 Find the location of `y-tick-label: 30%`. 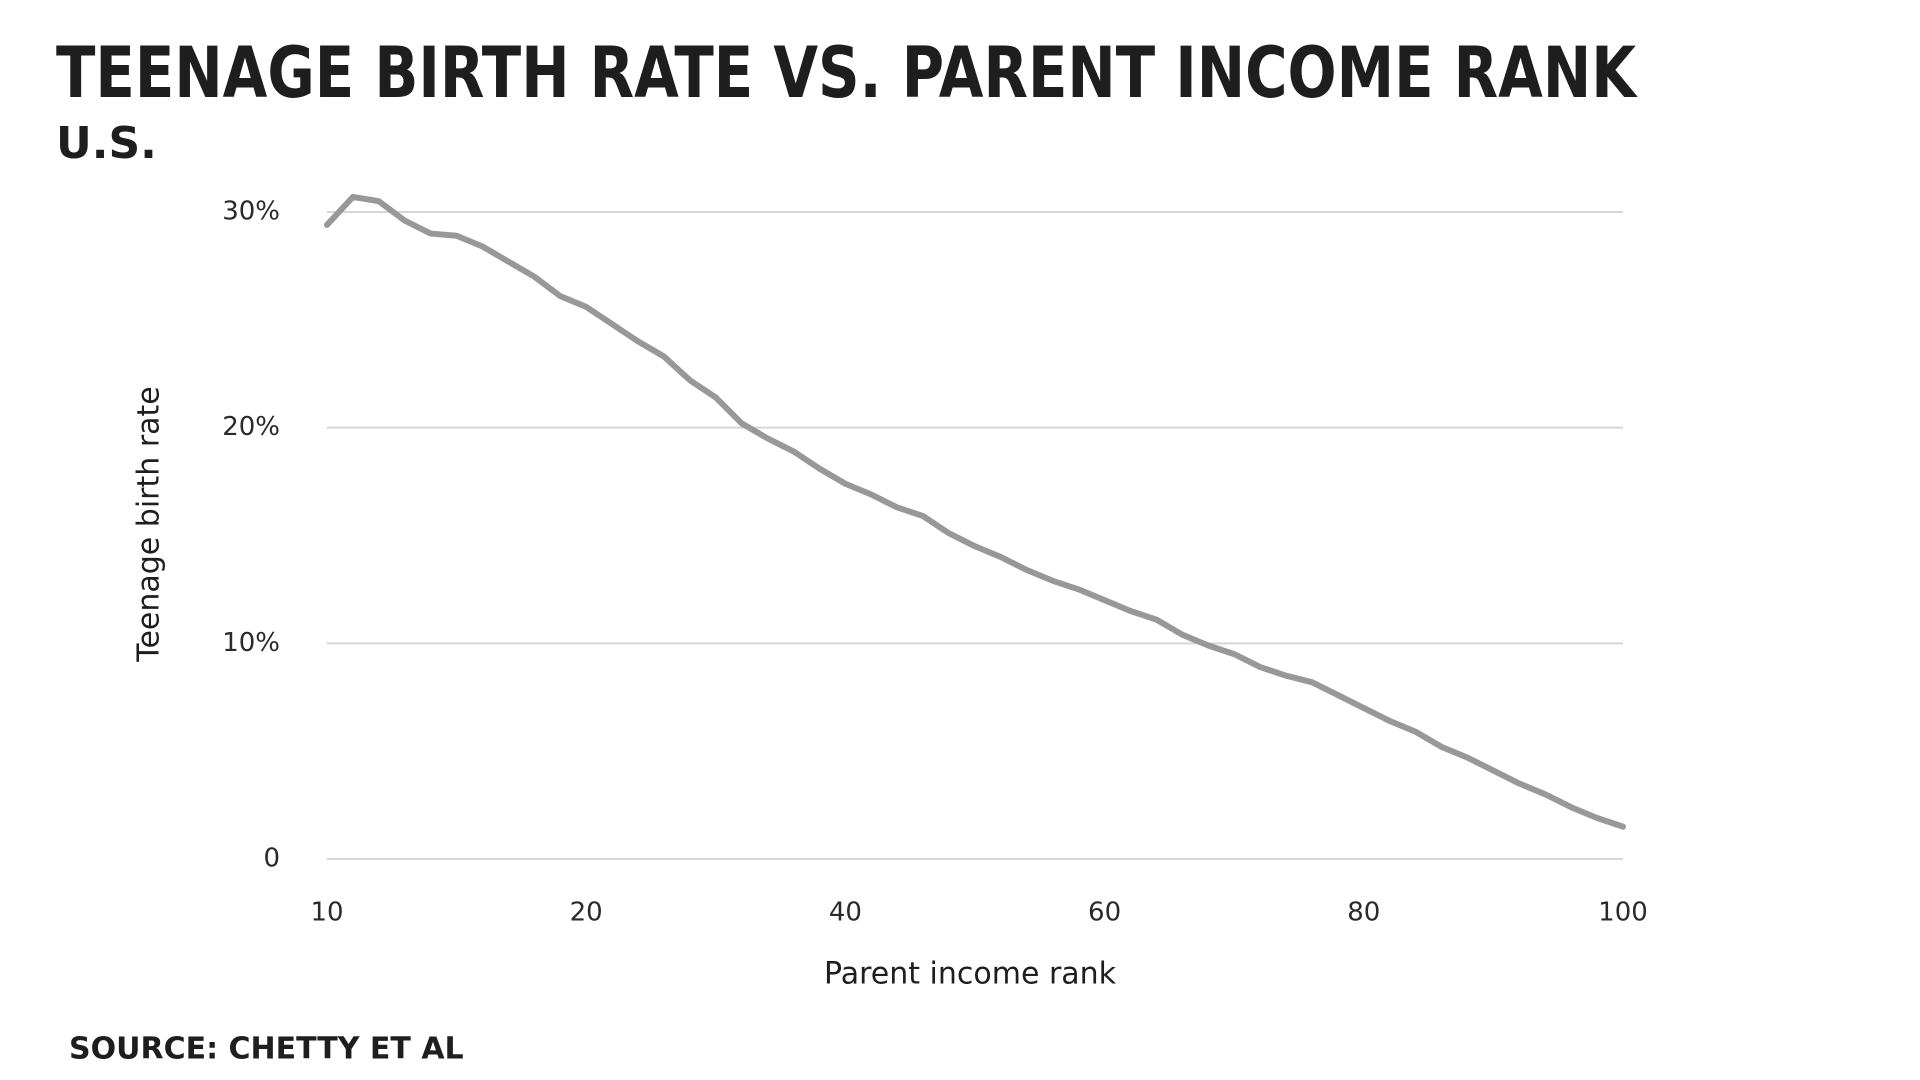

y-tick-label: 30% is located at coordinates (251, 212).